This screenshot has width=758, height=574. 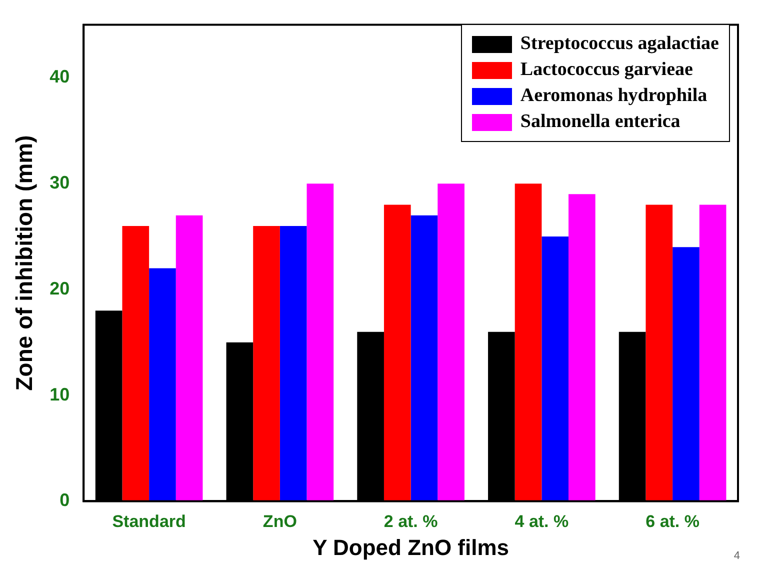 I want to click on y-tick-label: 0, so click(x=65, y=500).